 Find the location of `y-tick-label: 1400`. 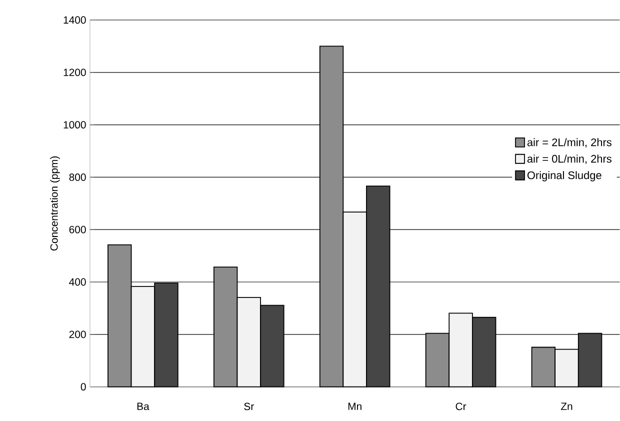

y-tick-label: 1400 is located at coordinates (75, 20).